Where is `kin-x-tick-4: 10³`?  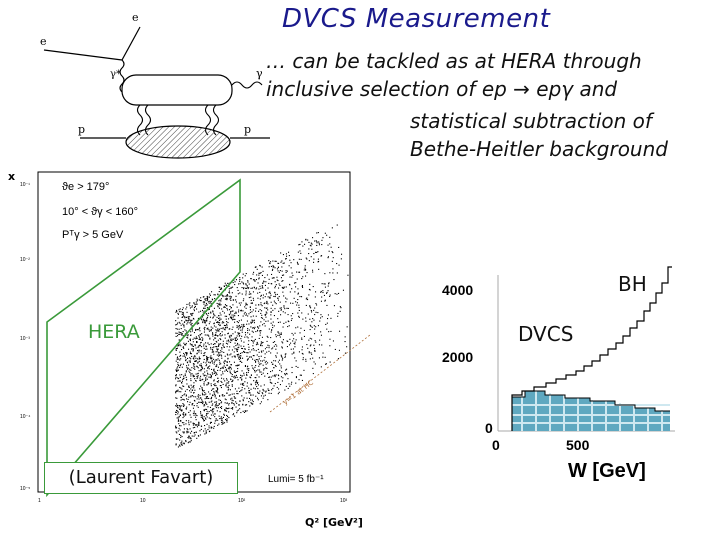 kin-x-tick-4: 10³ is located at coordinates (344, 501).